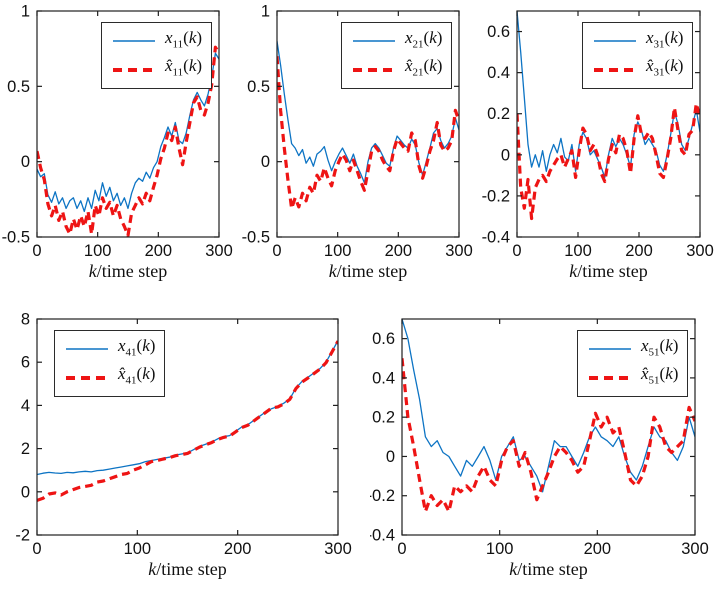 The image size is (723, 599). What do you see at coordinates (184, 39) in the screenshot?
I see `legend-label: x11(k)` at bounding box center [184, 39].